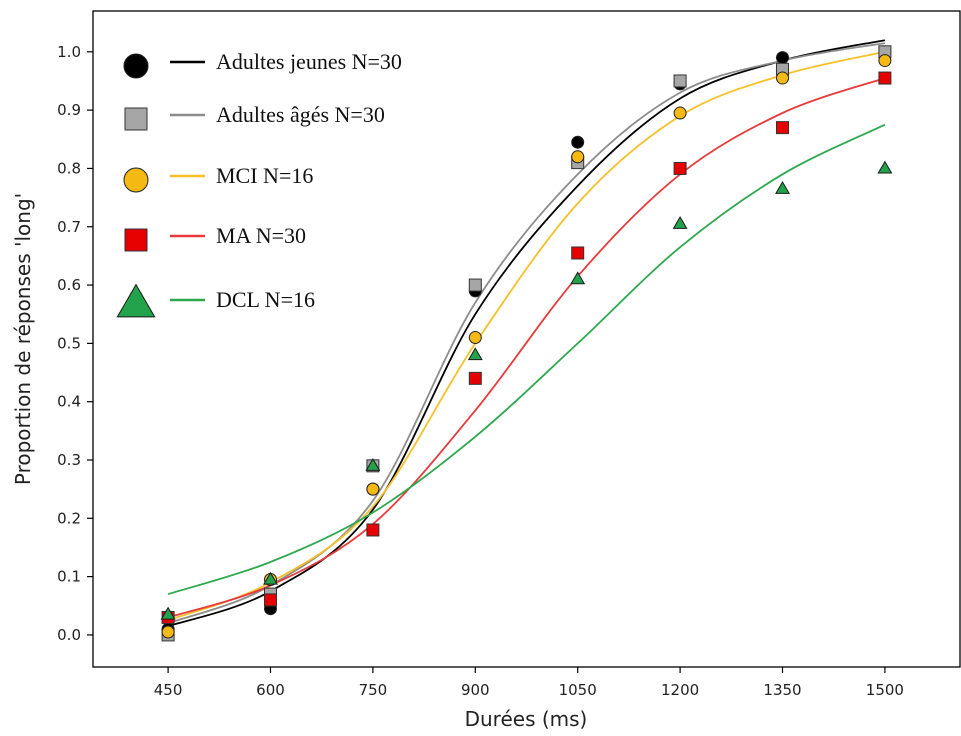 This screenshot has width=961, height=736. What do you see at coordinates (885, 690) in the screenshot?
I see `x-tick-label: 1500` at bounding box center [885, 690].